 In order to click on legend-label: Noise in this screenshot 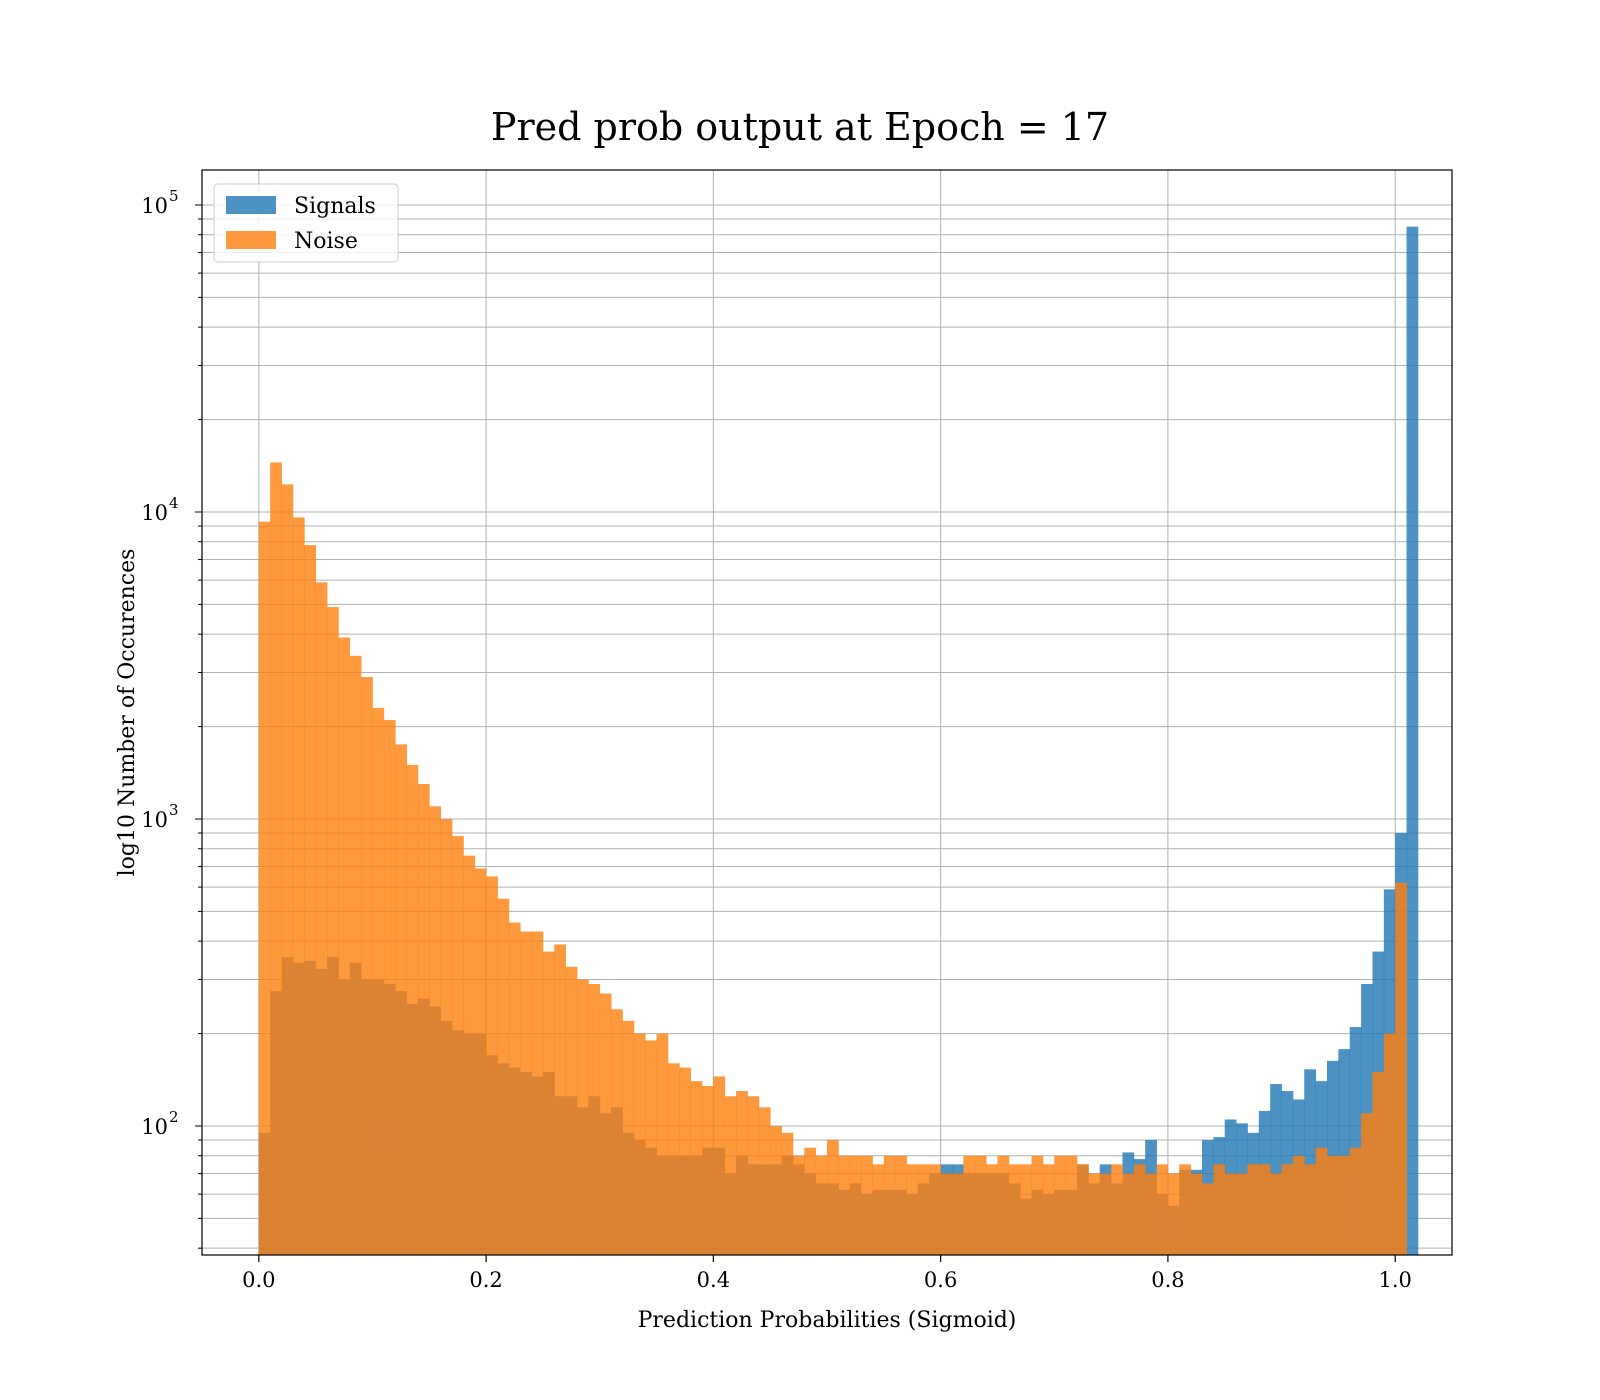, I will do `click(326, 241)`.